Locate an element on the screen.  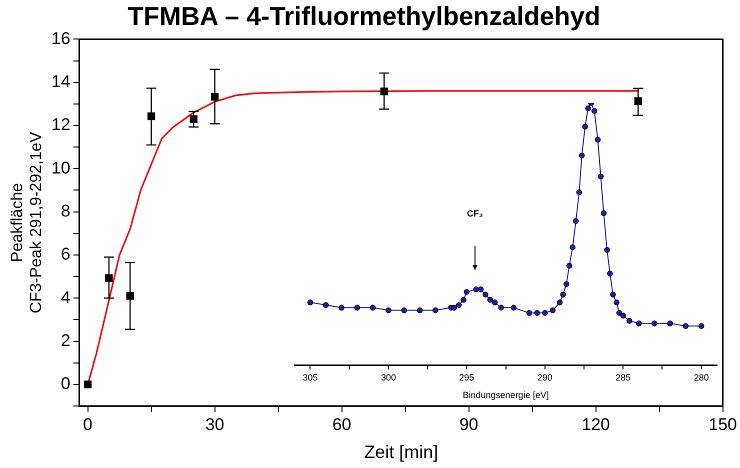
y-axis-title: Peakfläche CF3-Peak 291,9-292,1eV is located at coordinates (27, 223).